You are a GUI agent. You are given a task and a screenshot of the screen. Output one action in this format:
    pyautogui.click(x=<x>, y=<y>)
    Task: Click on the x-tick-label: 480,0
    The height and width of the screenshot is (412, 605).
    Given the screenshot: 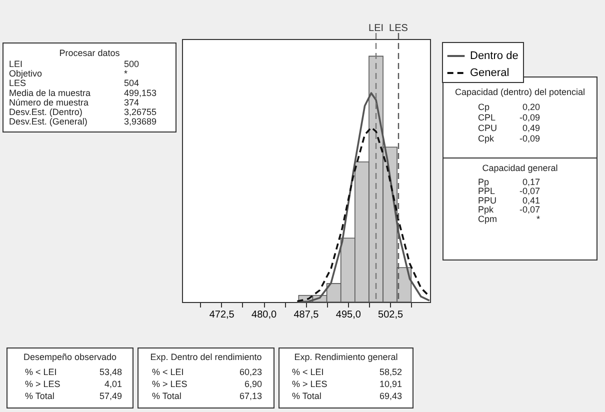 What is the action you would take?
    pyautogui.click(x=264, y=315)
    